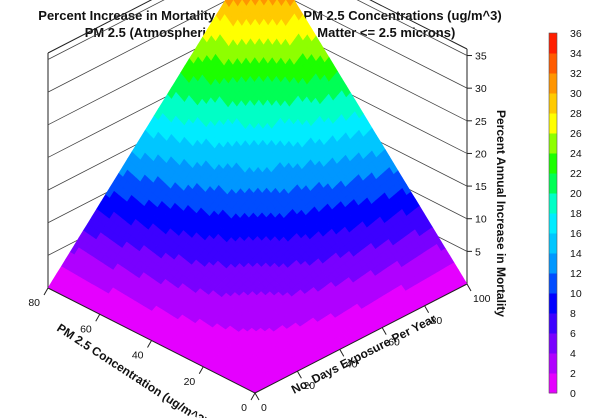  I want to click on y-axis-line, so click(361, 338).